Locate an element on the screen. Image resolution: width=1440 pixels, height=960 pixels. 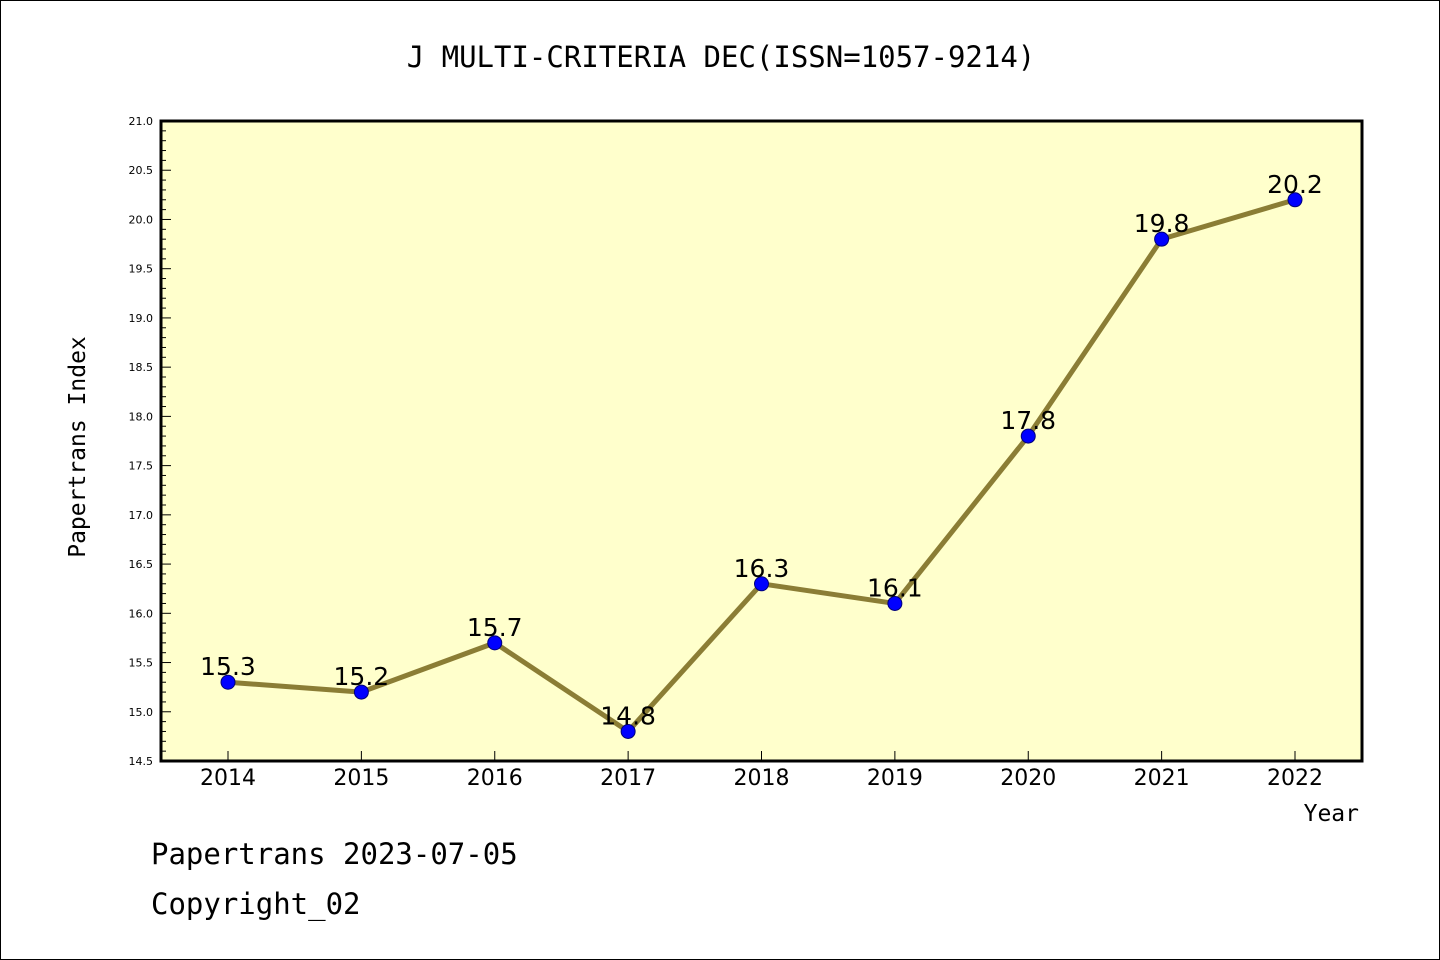
data-label: 15.7 is located at coordinates (495, 627).